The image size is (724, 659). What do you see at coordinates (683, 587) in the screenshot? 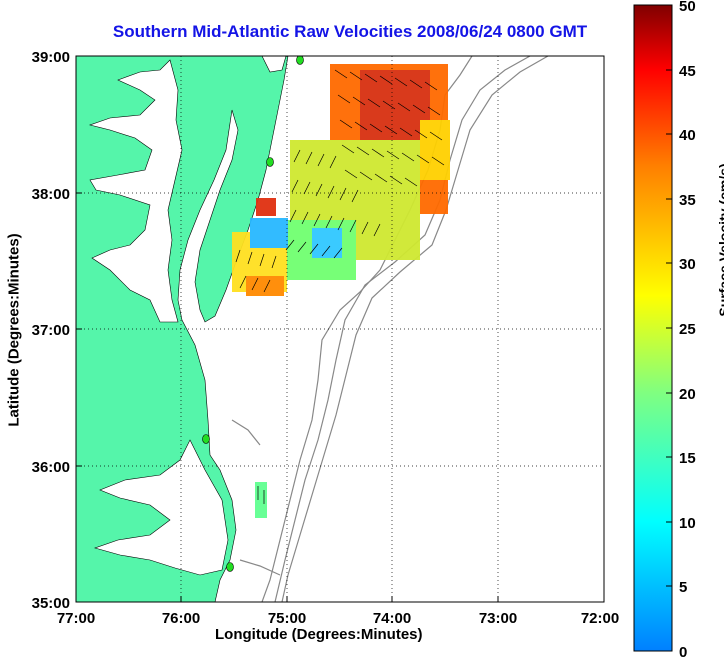
I see `colorbar-tick-label: 5` at bounding box center [683, 587].